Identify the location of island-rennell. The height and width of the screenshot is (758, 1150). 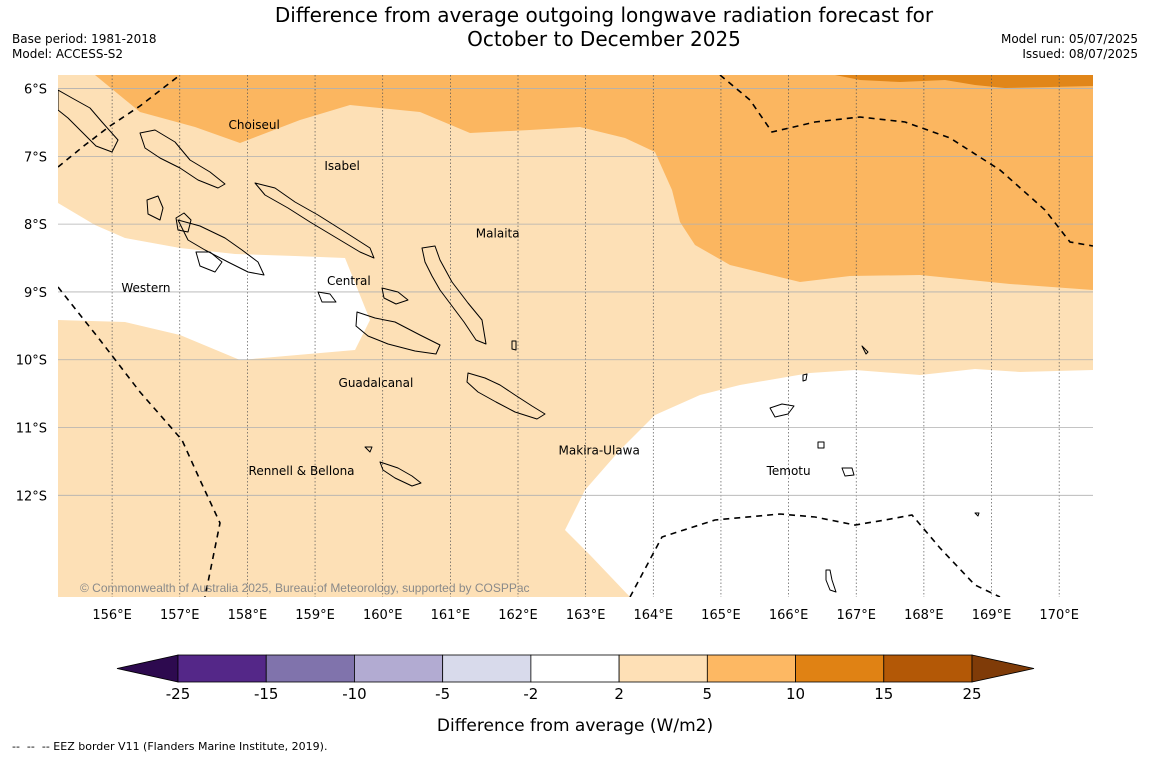
(400, 474).